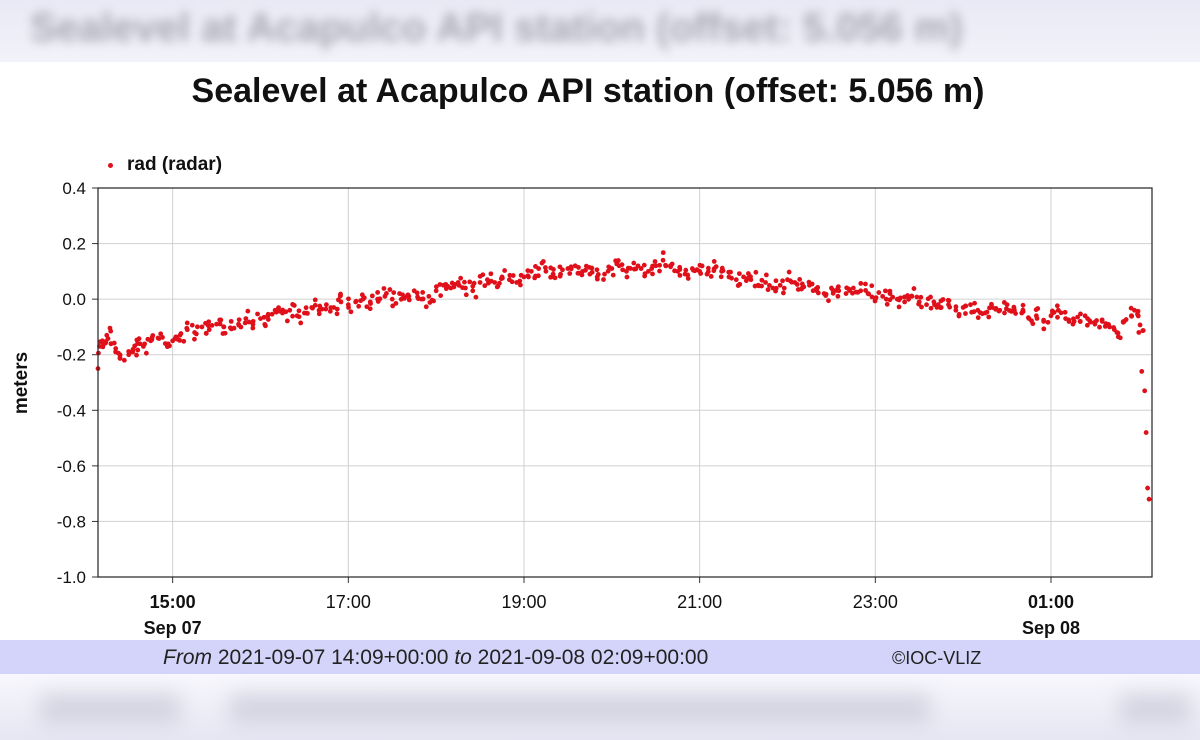 This screenshot has height=740, width=1200. I want to click on x-tick-label: 19:00, so click(523, 602).